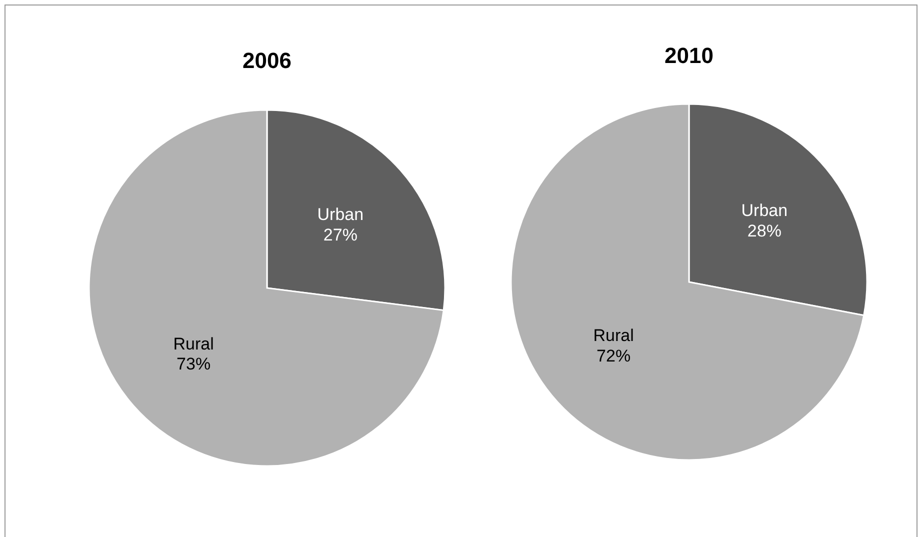 This screenshot has height=537, width=922. I want to click on data-label: 72%, so click(613, 356).